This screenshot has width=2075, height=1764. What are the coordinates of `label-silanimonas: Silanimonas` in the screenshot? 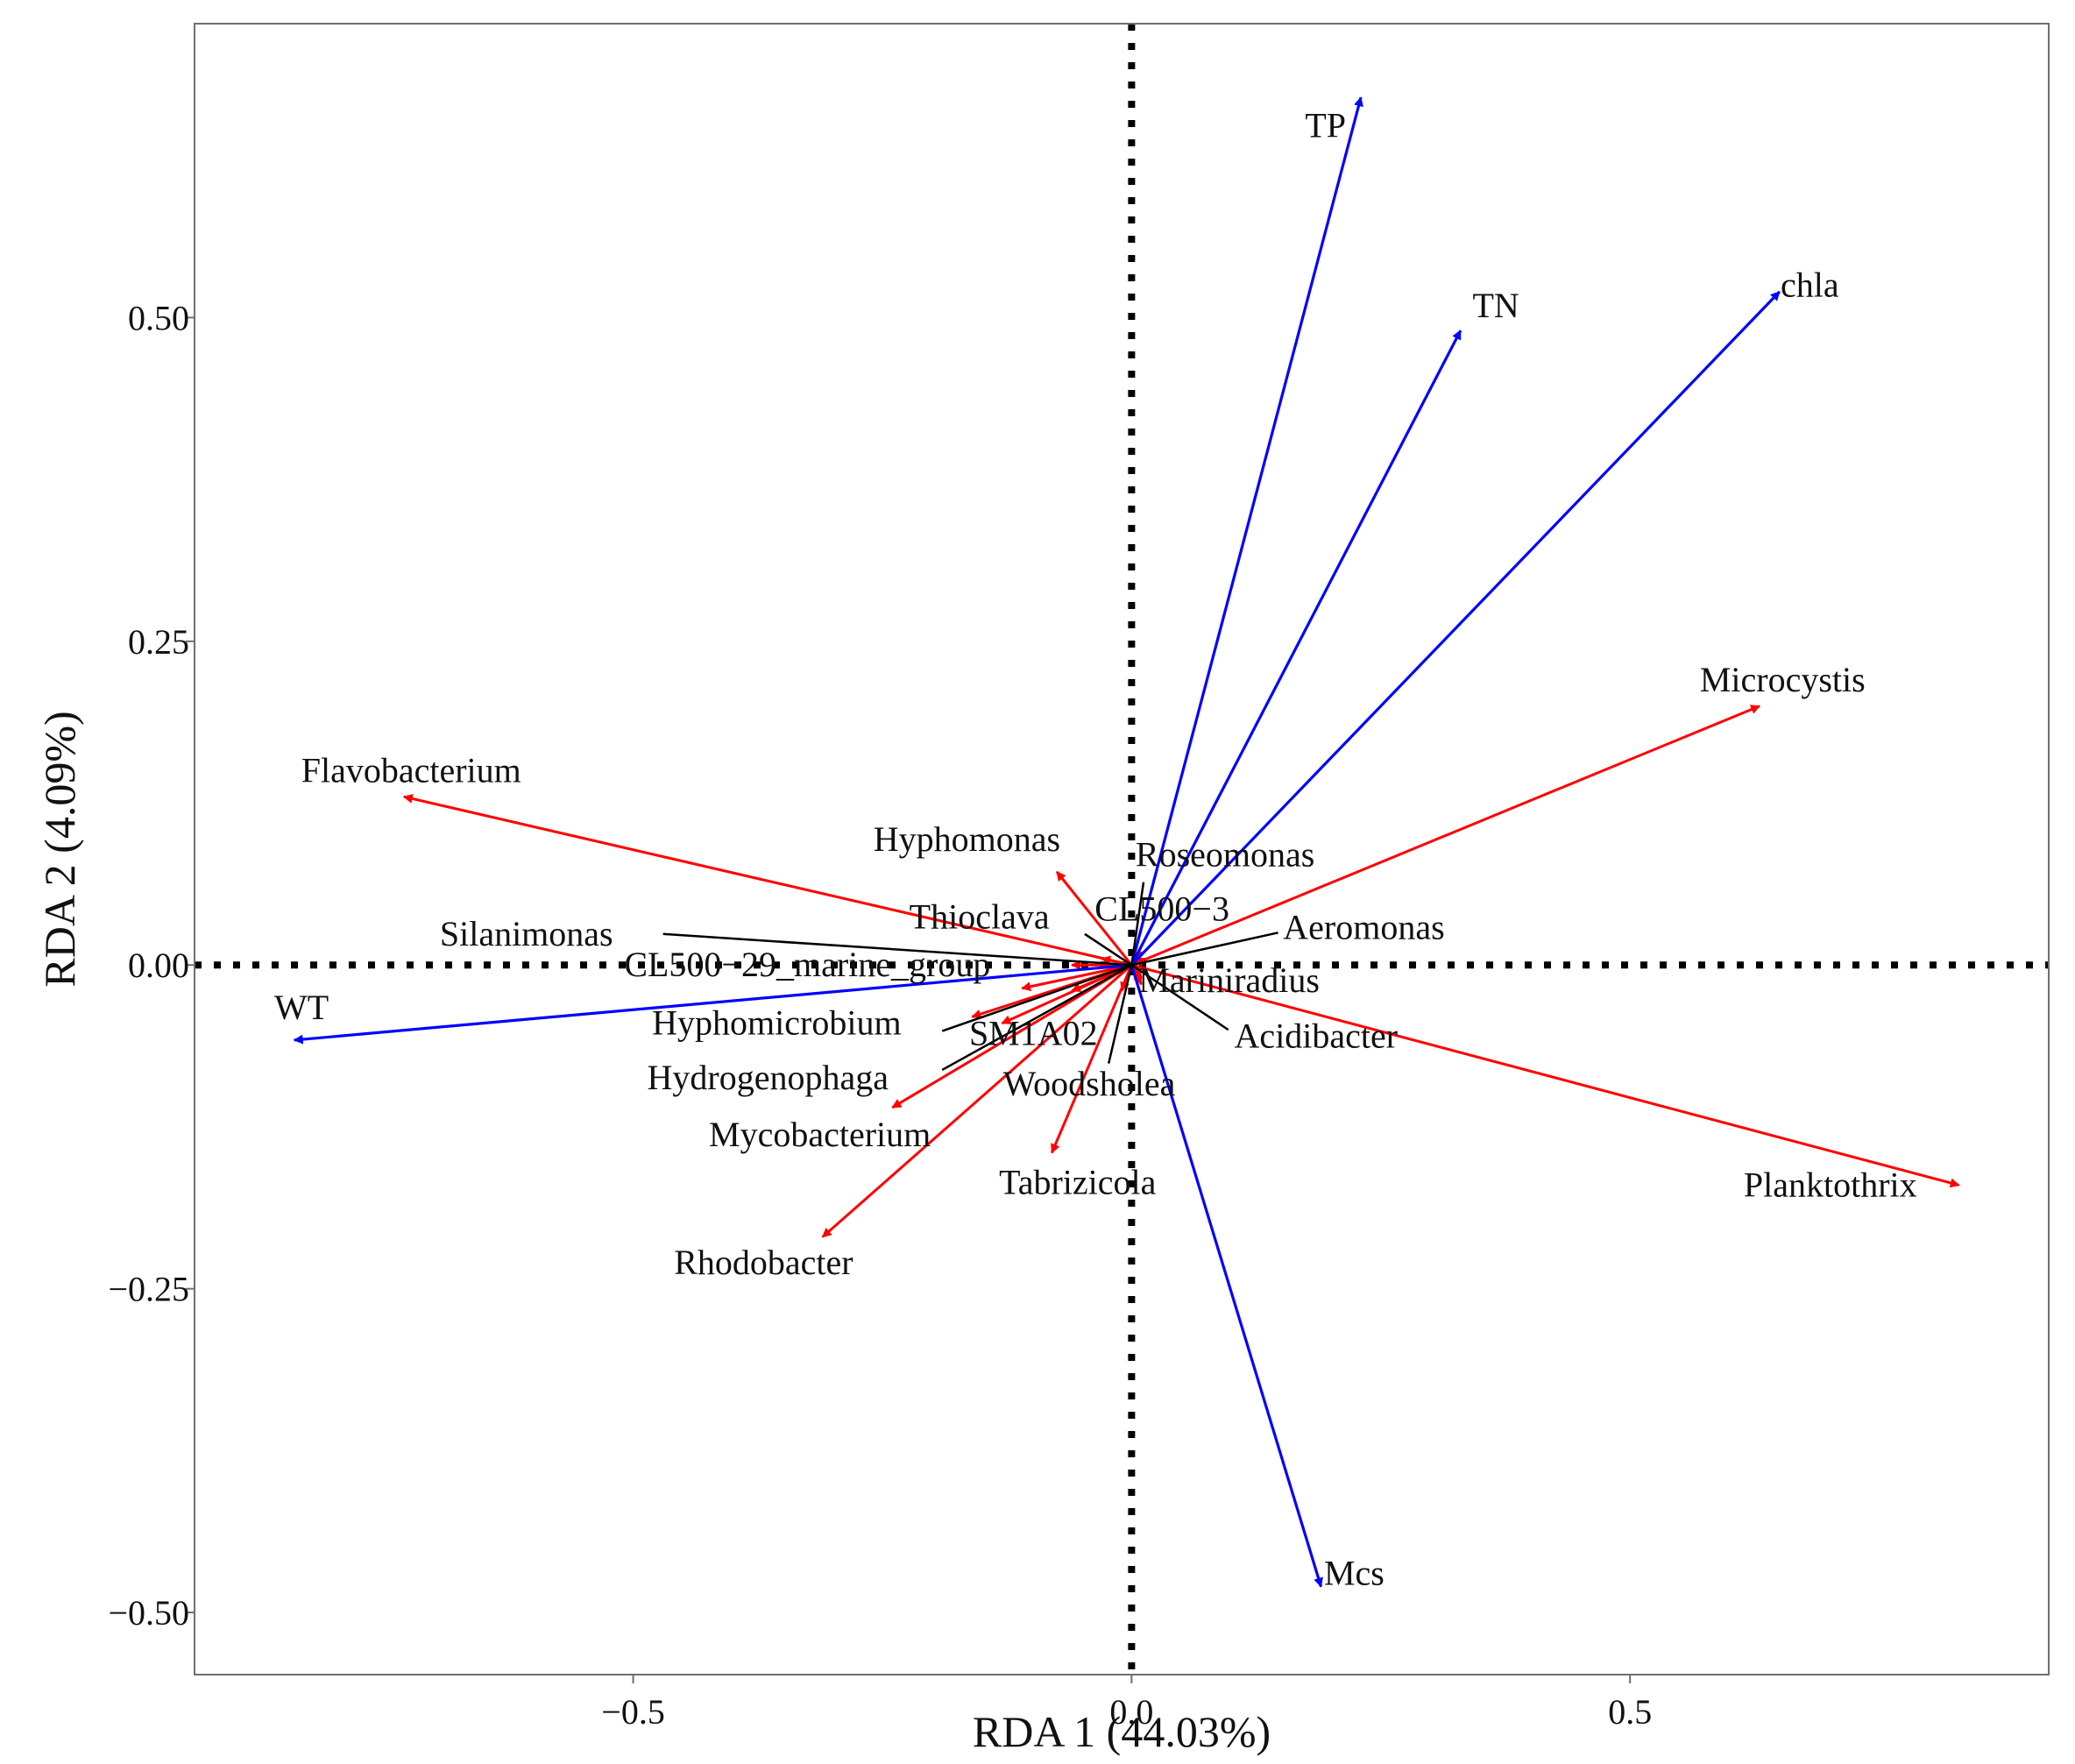 It's located at (526, 934).